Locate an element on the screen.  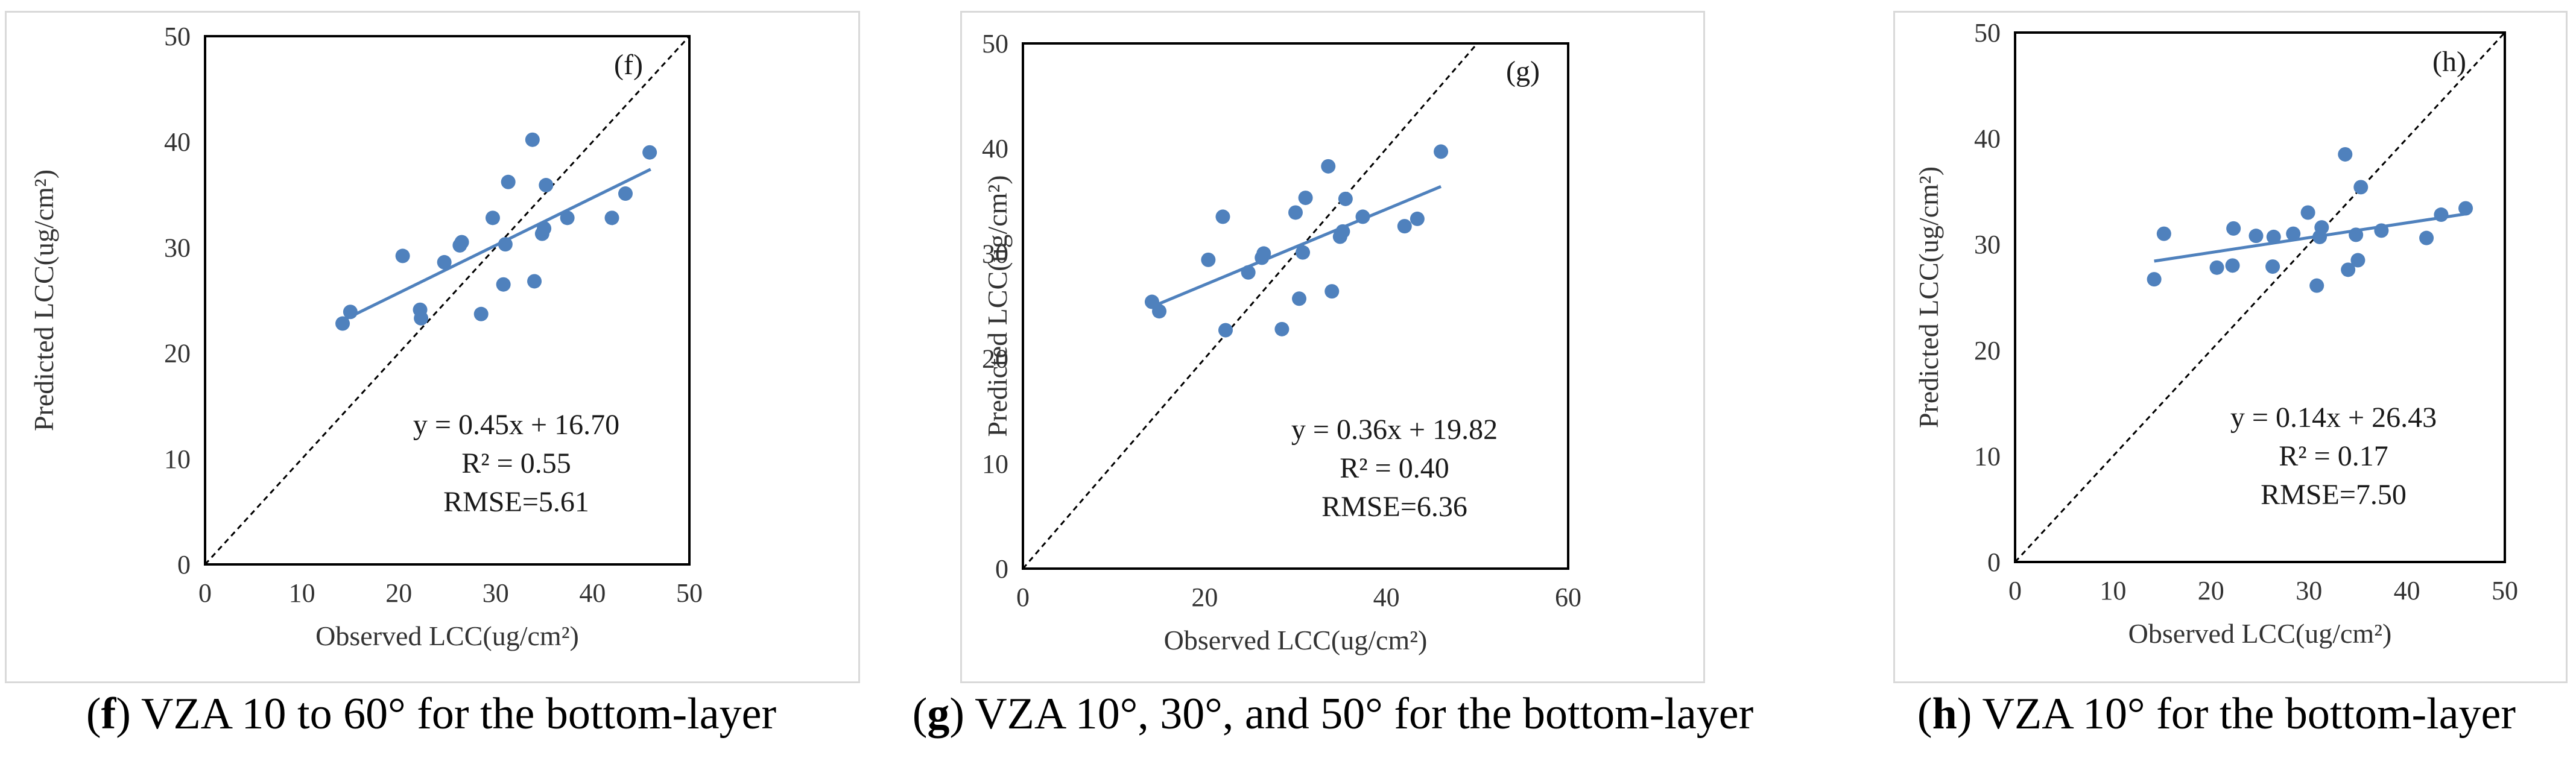
y-axis-label: Predicted LCC(ug/cm²) is located at coordinates (1928, 297).